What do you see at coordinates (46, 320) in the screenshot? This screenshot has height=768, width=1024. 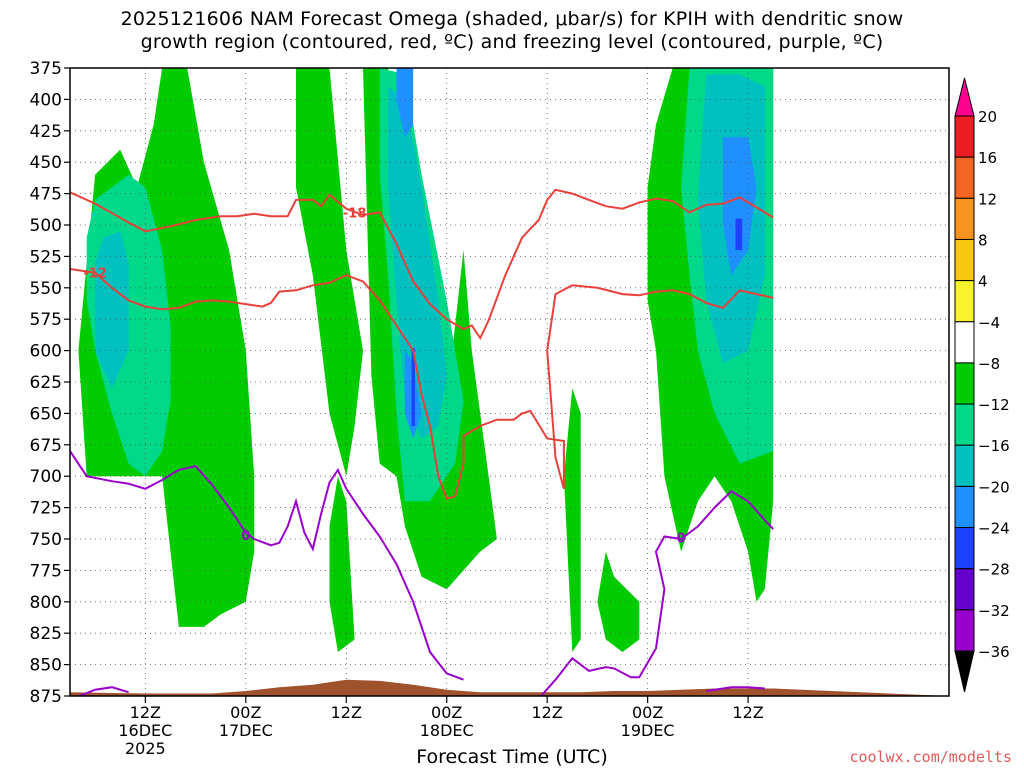 I see `y-tick-label-8: 575` at bounding box center [46, 320].